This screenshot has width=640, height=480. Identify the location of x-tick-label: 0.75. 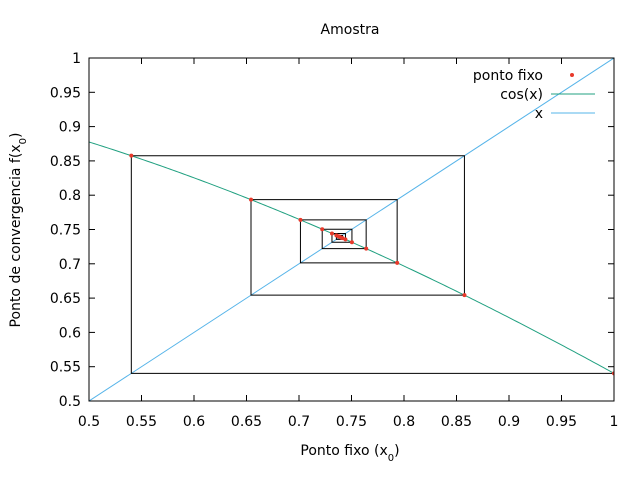
(351, 422).